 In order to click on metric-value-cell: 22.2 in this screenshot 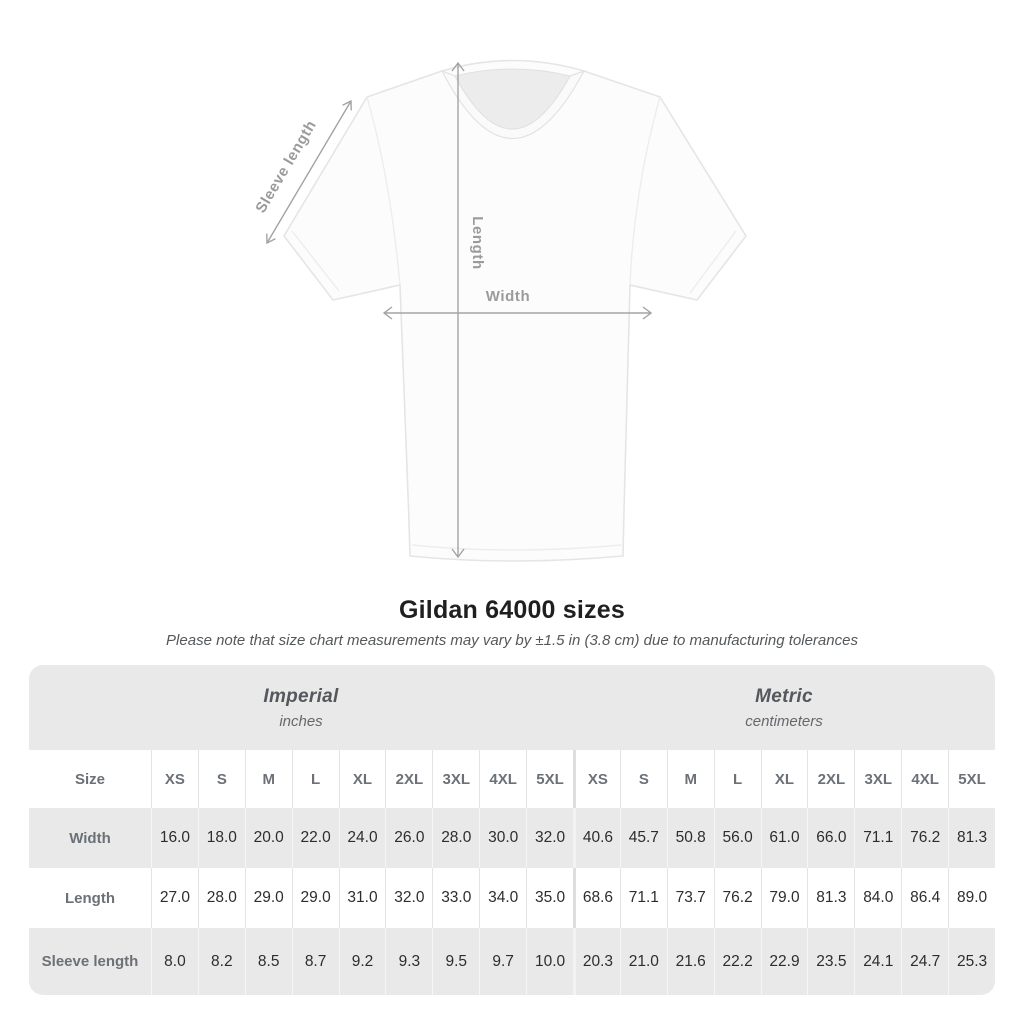, I will do `click(737, 961)`.